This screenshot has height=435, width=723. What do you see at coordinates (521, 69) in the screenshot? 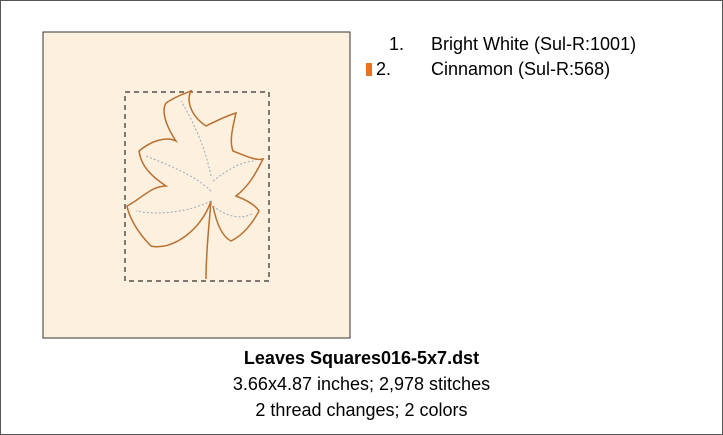
I see `thread-name: Cinnamon (Sul-R:568)` at bounding box center [521, 69].